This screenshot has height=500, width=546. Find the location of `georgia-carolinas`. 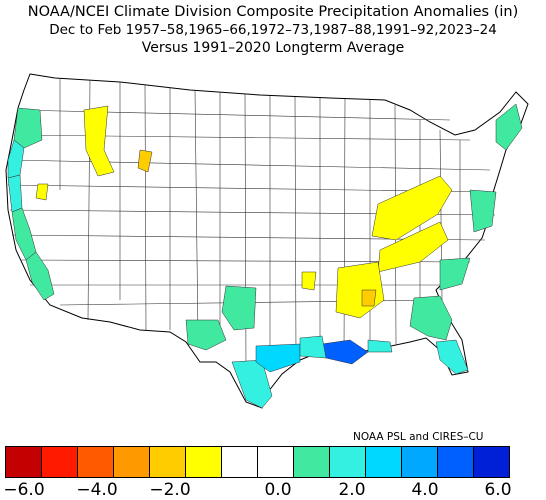

georgia-carolinas is located at coordinates (455, 274).